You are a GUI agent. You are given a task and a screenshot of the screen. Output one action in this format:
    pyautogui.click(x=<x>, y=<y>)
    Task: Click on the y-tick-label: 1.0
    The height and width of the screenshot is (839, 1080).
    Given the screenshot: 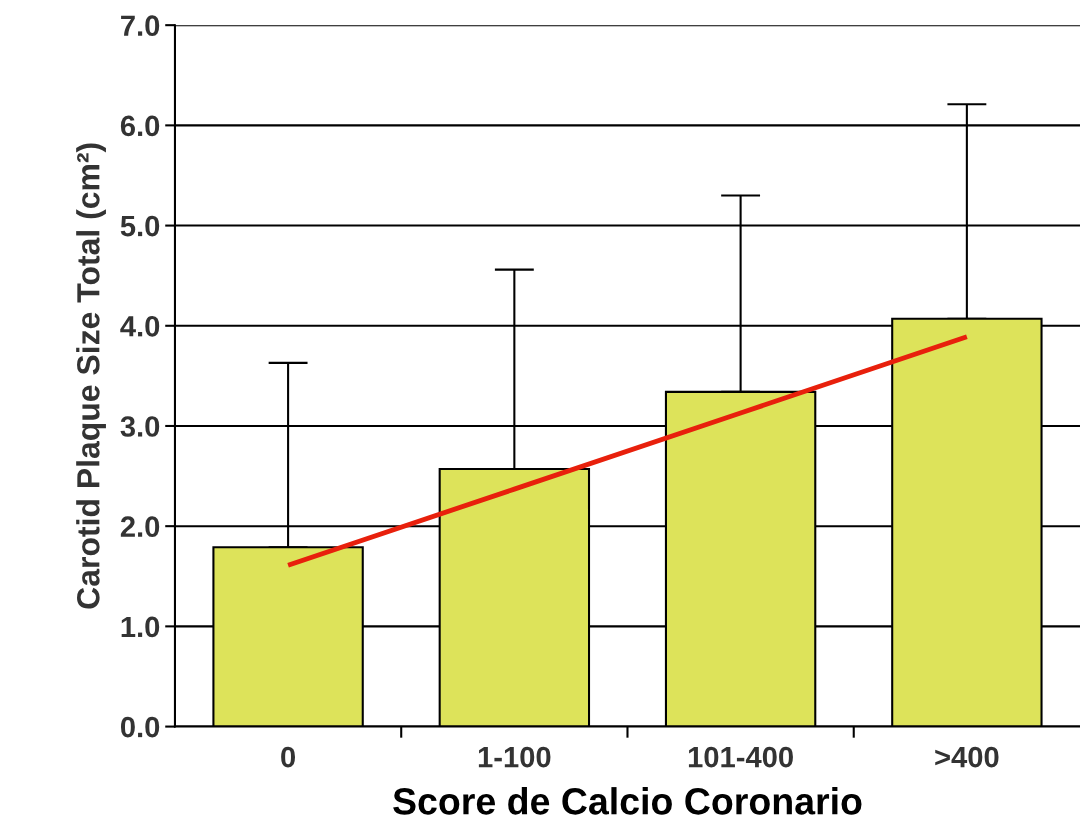 What is the action you would take?
    pyautogui.click(x=140, y=627)
    